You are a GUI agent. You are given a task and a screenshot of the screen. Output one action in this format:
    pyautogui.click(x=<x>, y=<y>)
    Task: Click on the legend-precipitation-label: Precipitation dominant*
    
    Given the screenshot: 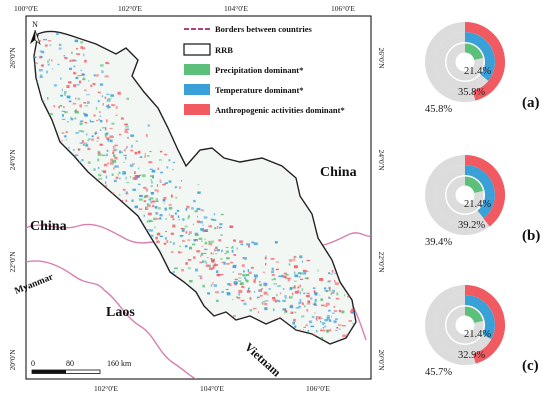 What is the action you would take?
    pyautogui.click(x=259, y=70)
    